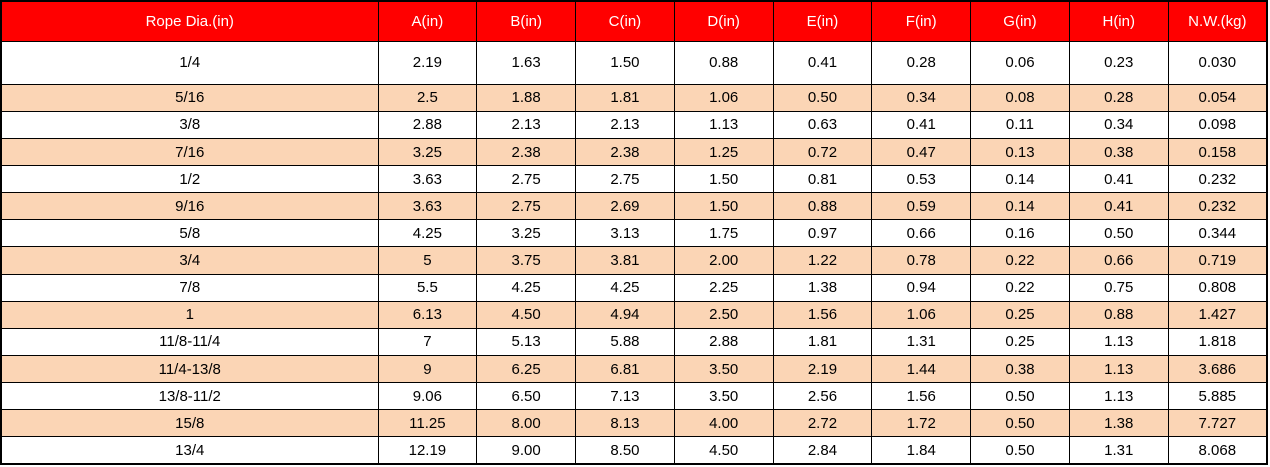 This screenshot has height=467, width=1270. Describe the element at coordinates (1020, 341) in the screenshot. I see `value-cell: 0.25` at that location.